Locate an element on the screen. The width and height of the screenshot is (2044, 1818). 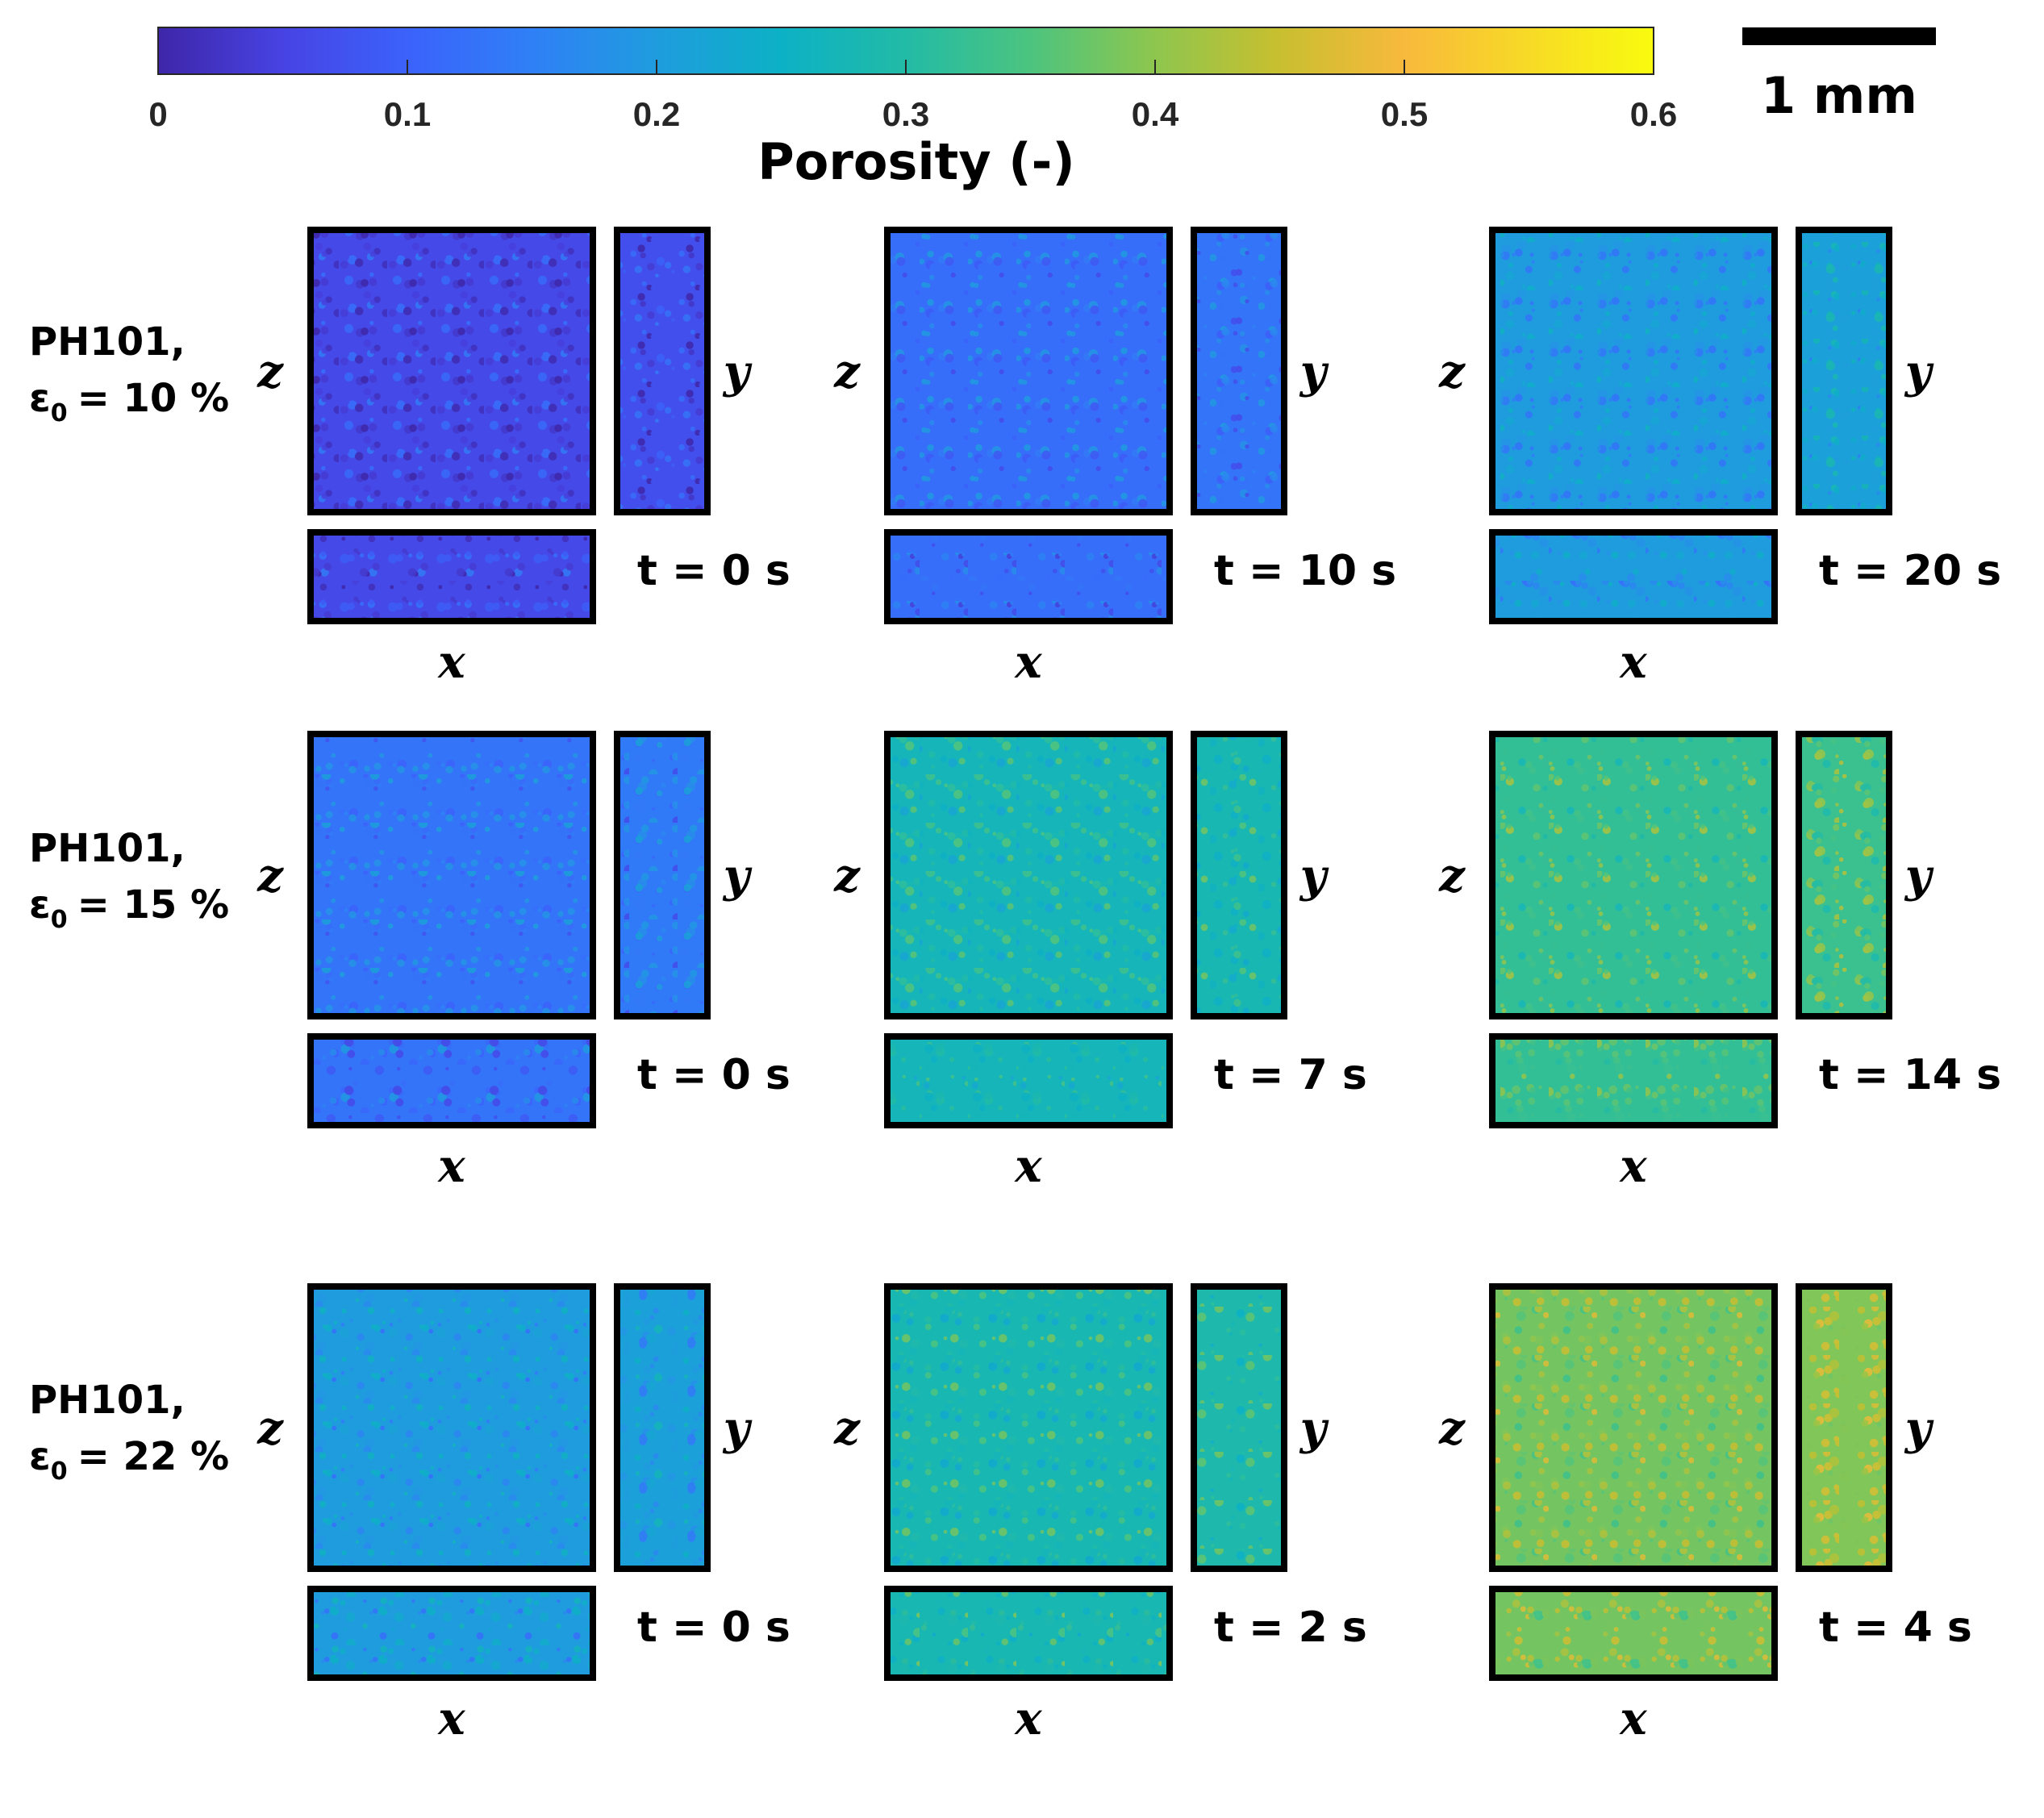
colorbar-tick-label: 0.3 is located at coordinates (906, 114).